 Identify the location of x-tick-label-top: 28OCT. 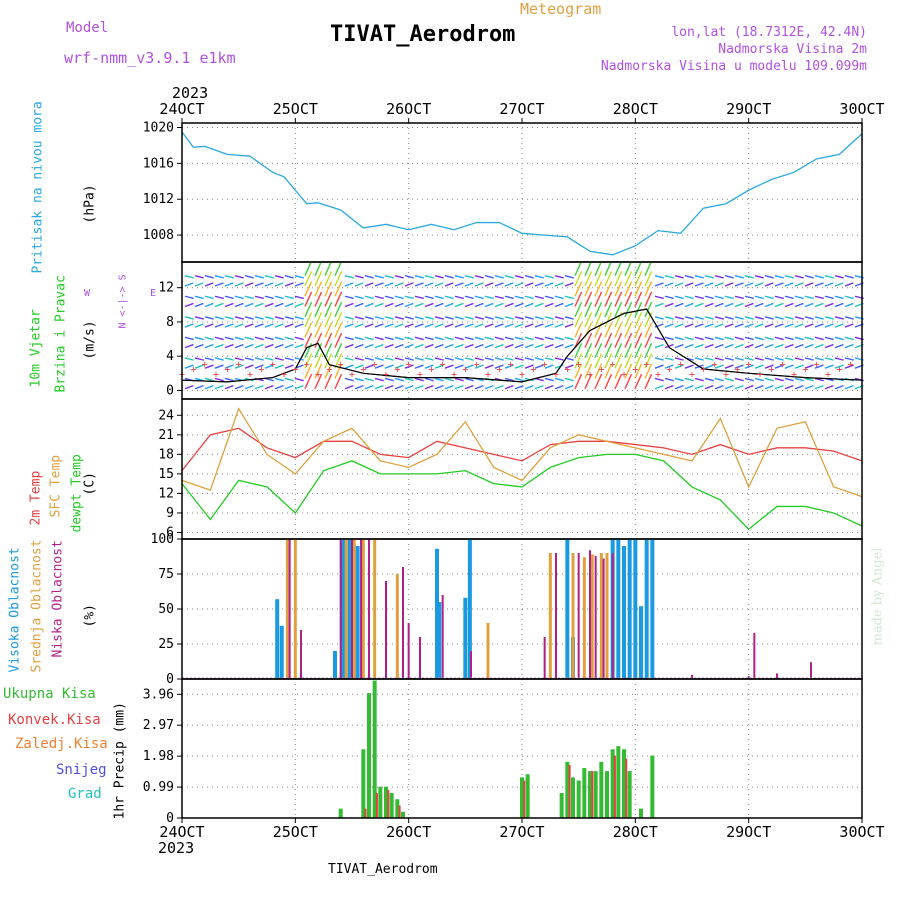
(635, 109).